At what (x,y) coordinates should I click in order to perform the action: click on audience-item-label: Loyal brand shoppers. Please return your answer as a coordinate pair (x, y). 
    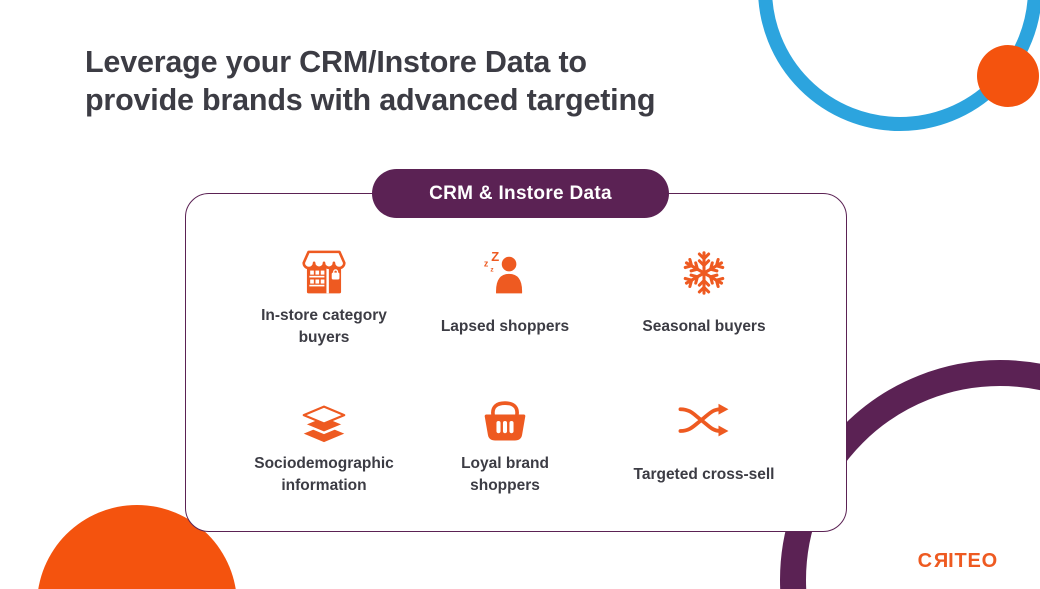
    Looking at the image, I should click on (505, 474).